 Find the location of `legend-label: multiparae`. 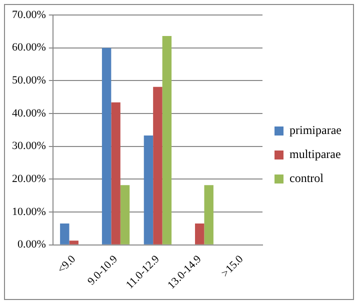

legend-label: multiparae is located at coordinates (315, 154).